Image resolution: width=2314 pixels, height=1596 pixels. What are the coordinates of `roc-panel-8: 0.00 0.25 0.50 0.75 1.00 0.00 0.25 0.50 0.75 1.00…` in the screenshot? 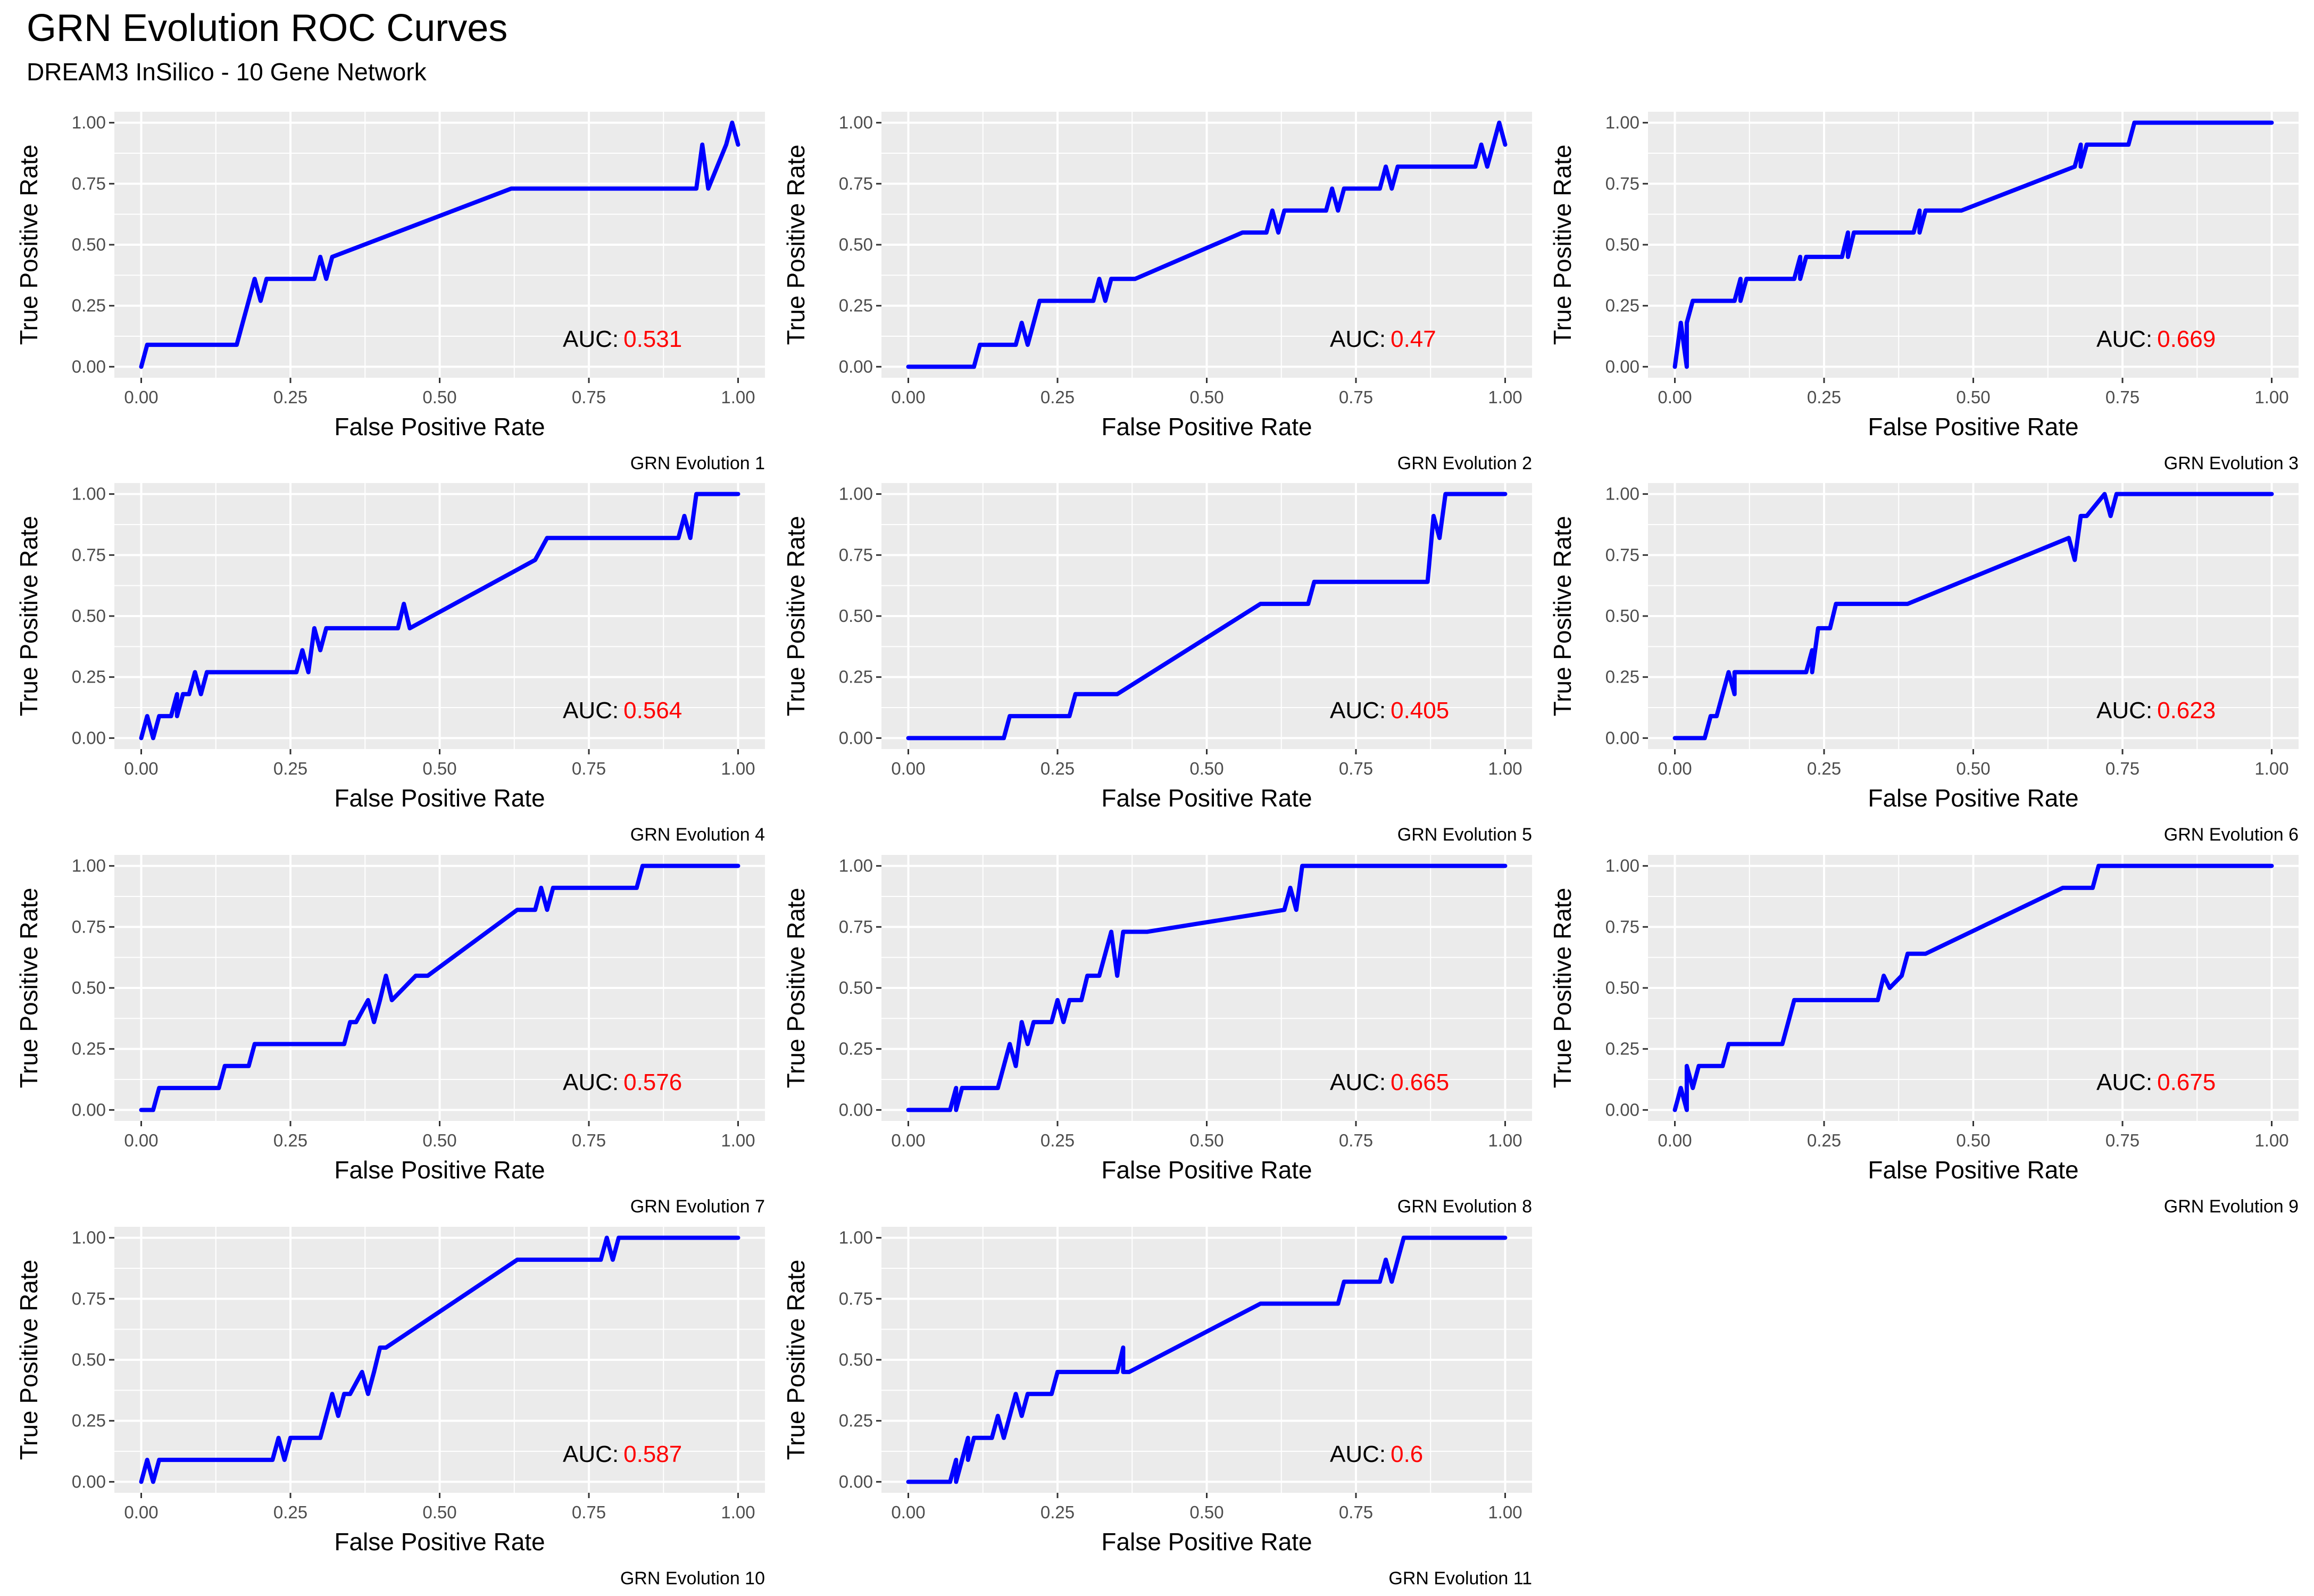 It's located at (1157, 1036).